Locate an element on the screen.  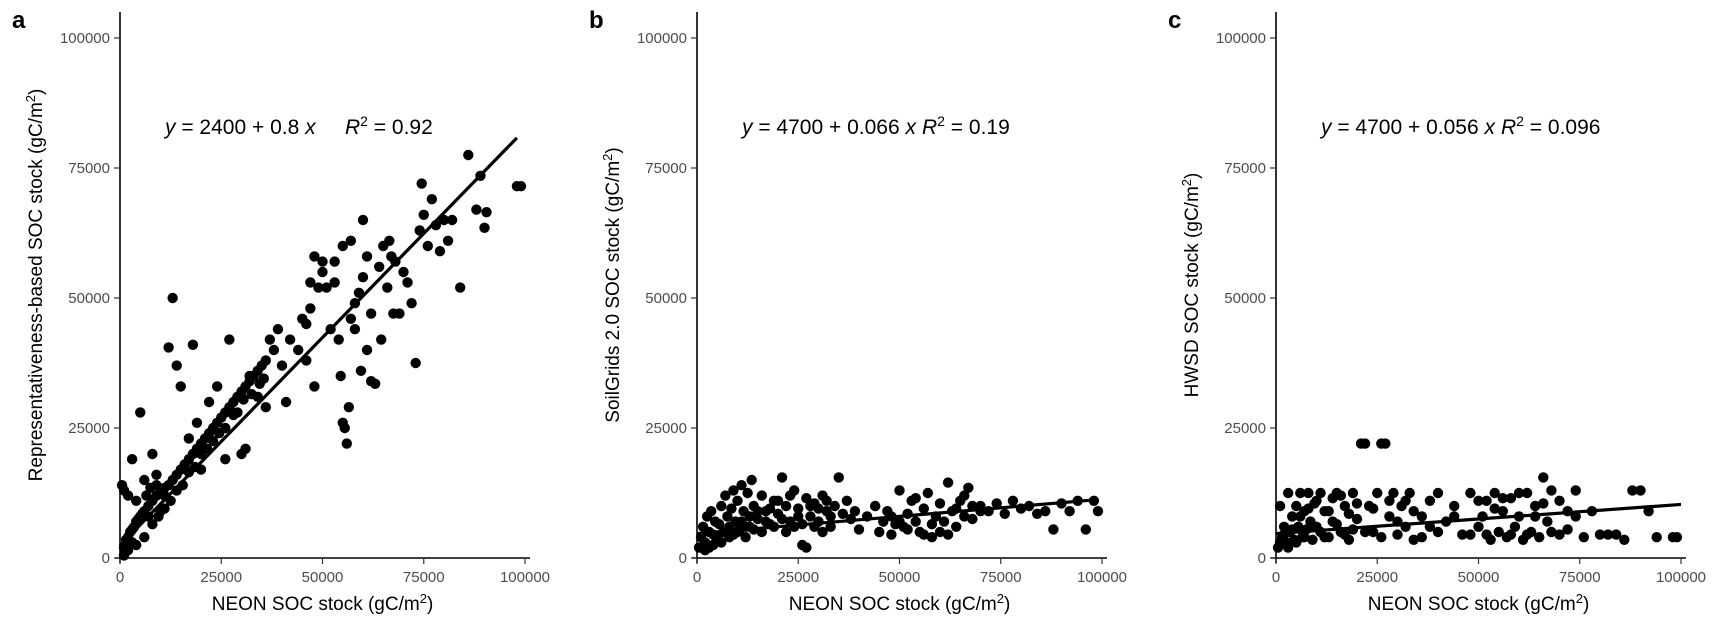
x-tick-label: 0 is located at coordinates (120, 577).